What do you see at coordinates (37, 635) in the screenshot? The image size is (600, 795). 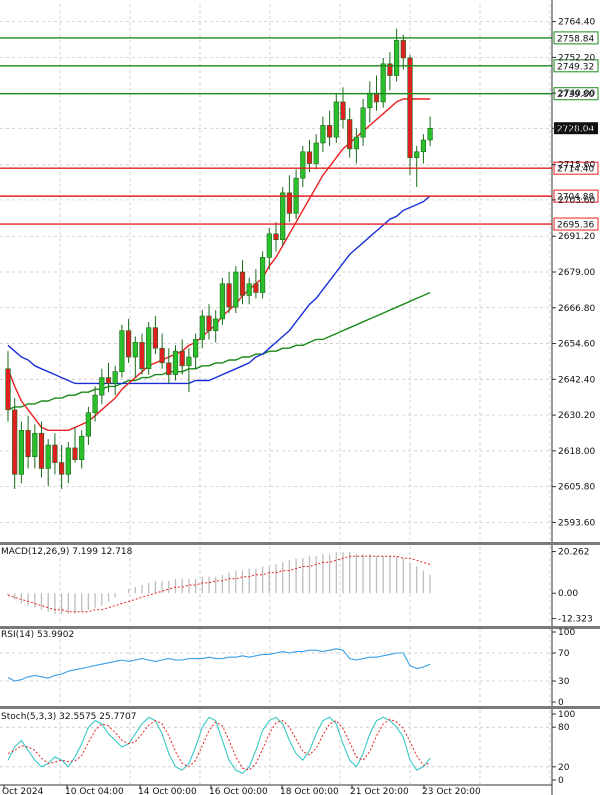 I see `rsi-label: RSI(14) 53.9902` at bounding box center [37, 635].